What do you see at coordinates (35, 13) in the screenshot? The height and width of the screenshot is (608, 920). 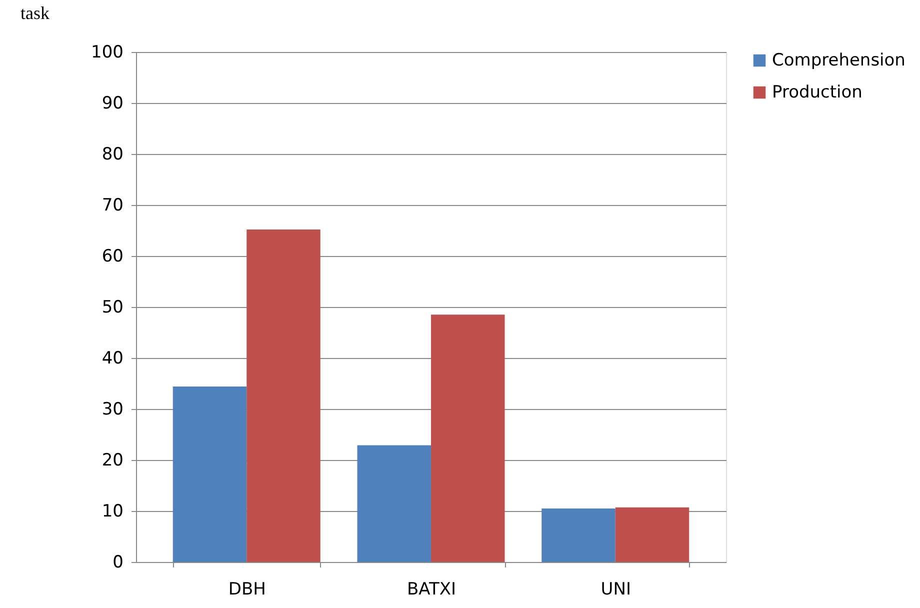 I see `text: task` at bounding box center [35, 13].